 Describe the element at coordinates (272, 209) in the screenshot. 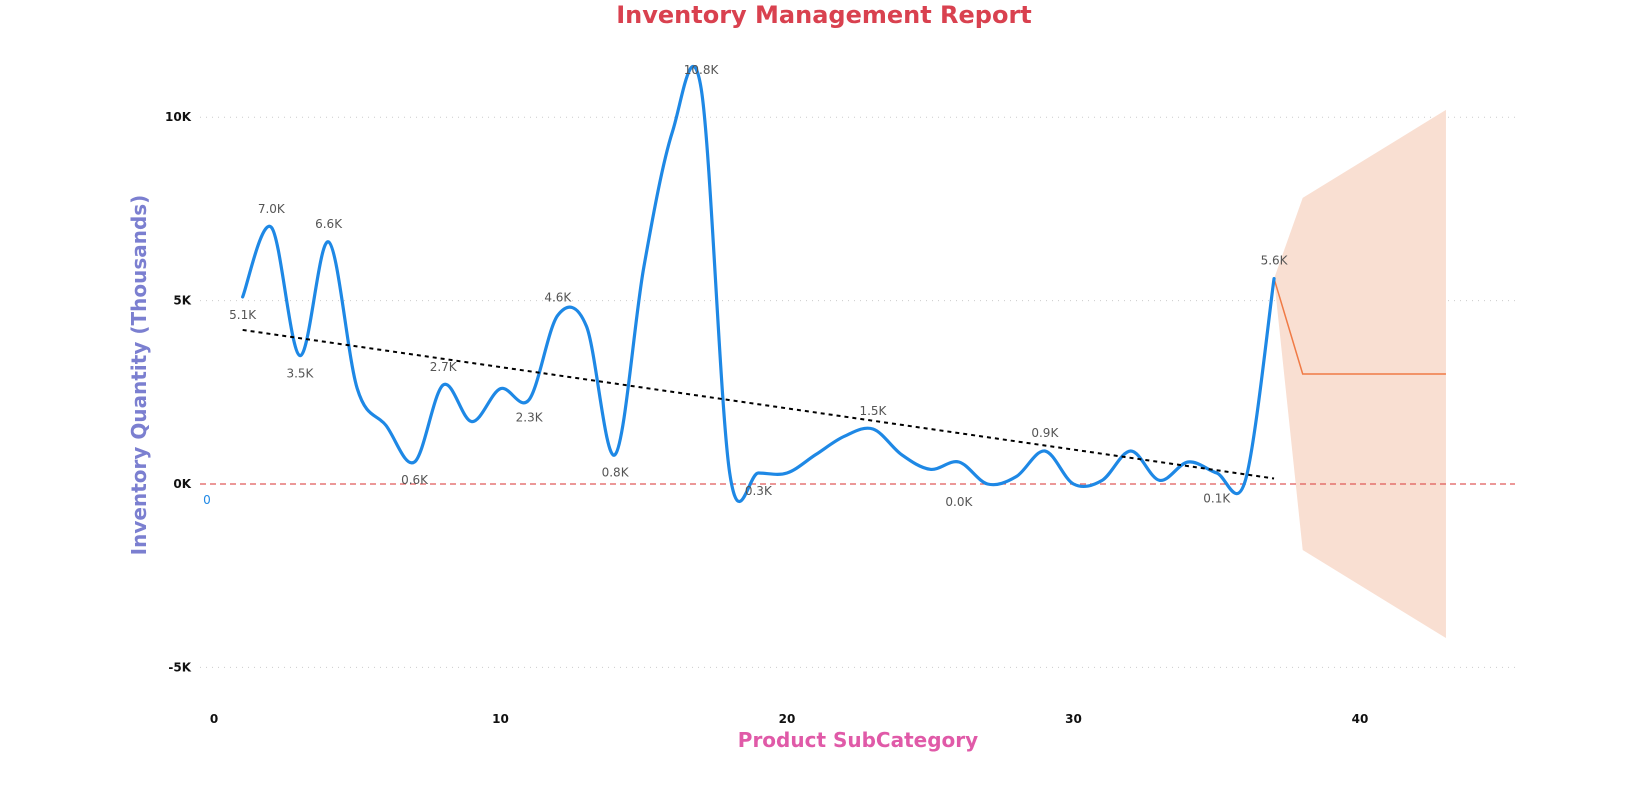

I see `data-label: 7.0K` at that location.